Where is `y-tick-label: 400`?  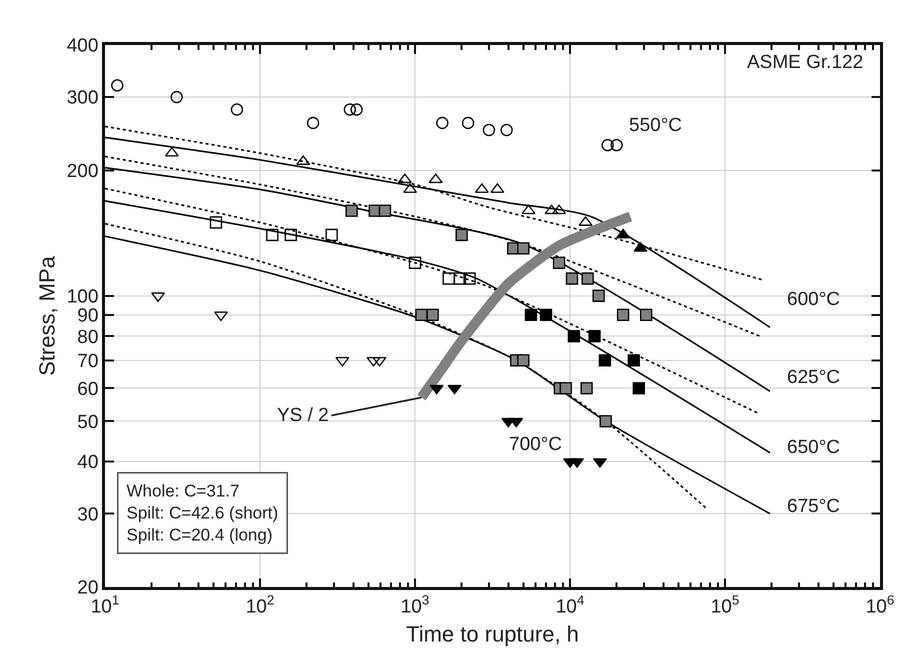
y-tick-label: 400 is located at coordinates (82, 46).